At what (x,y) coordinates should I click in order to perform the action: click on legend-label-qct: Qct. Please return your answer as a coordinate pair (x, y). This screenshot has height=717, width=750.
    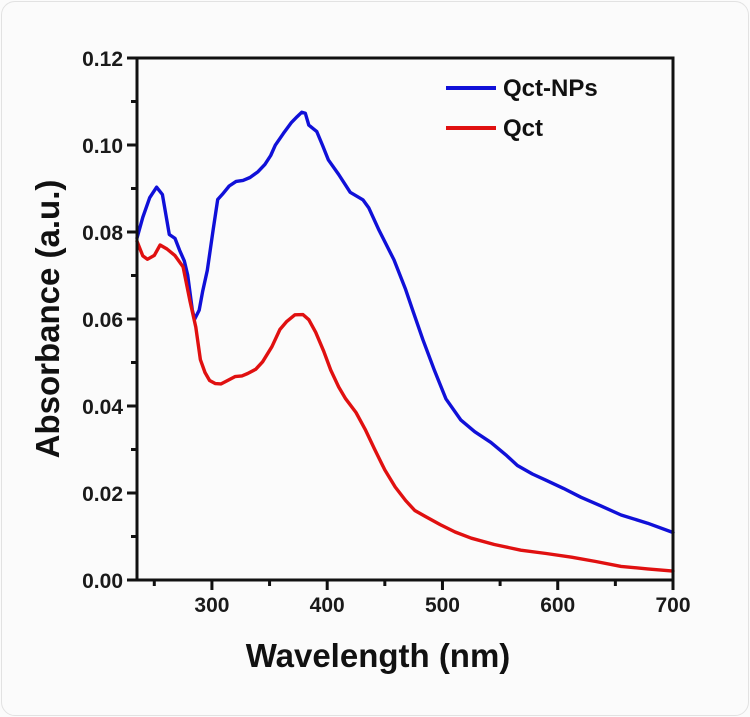
    Looking at the image, I should click on (523, 128).